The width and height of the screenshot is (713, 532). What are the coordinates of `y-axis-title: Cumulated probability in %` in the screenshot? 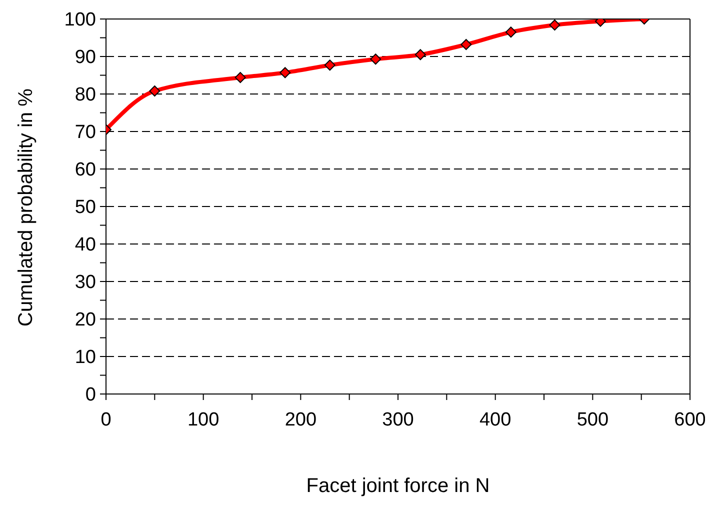 It's located at (26, 207).